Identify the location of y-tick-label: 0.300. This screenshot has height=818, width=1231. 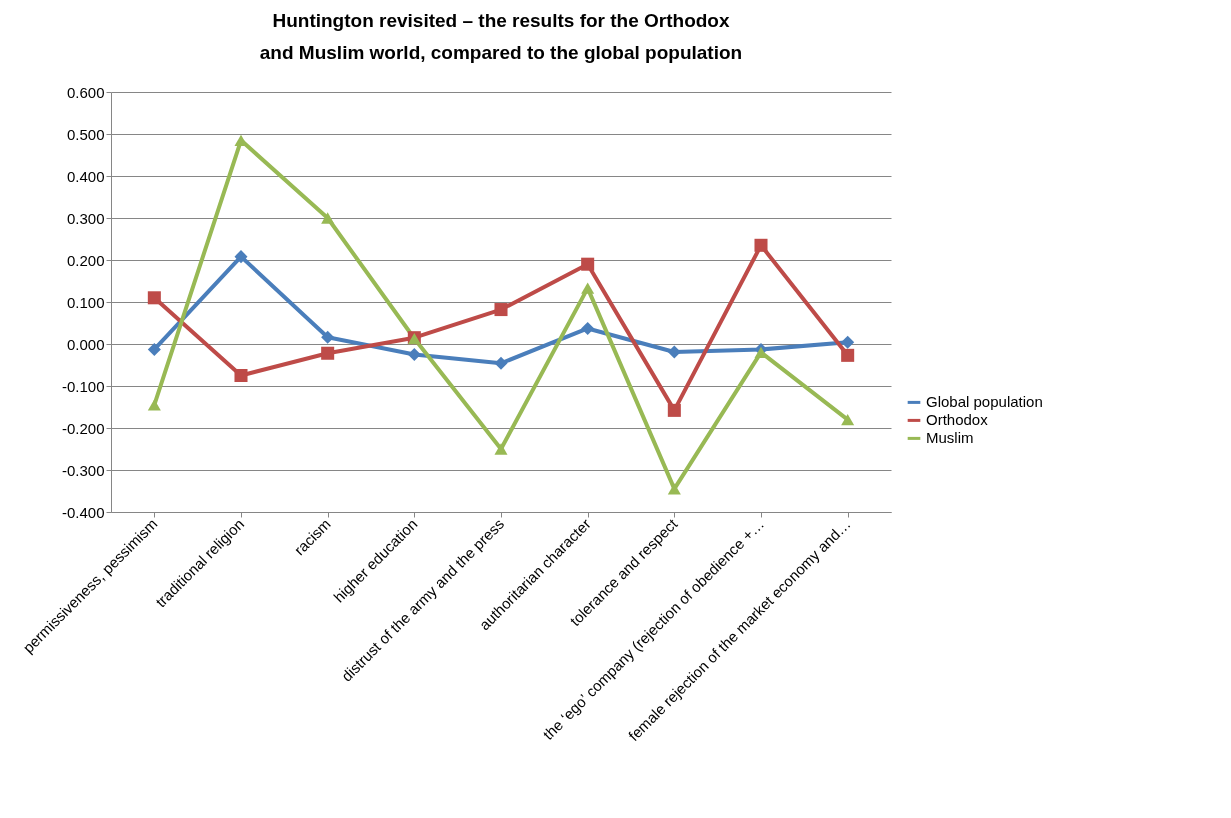
(85, 218).